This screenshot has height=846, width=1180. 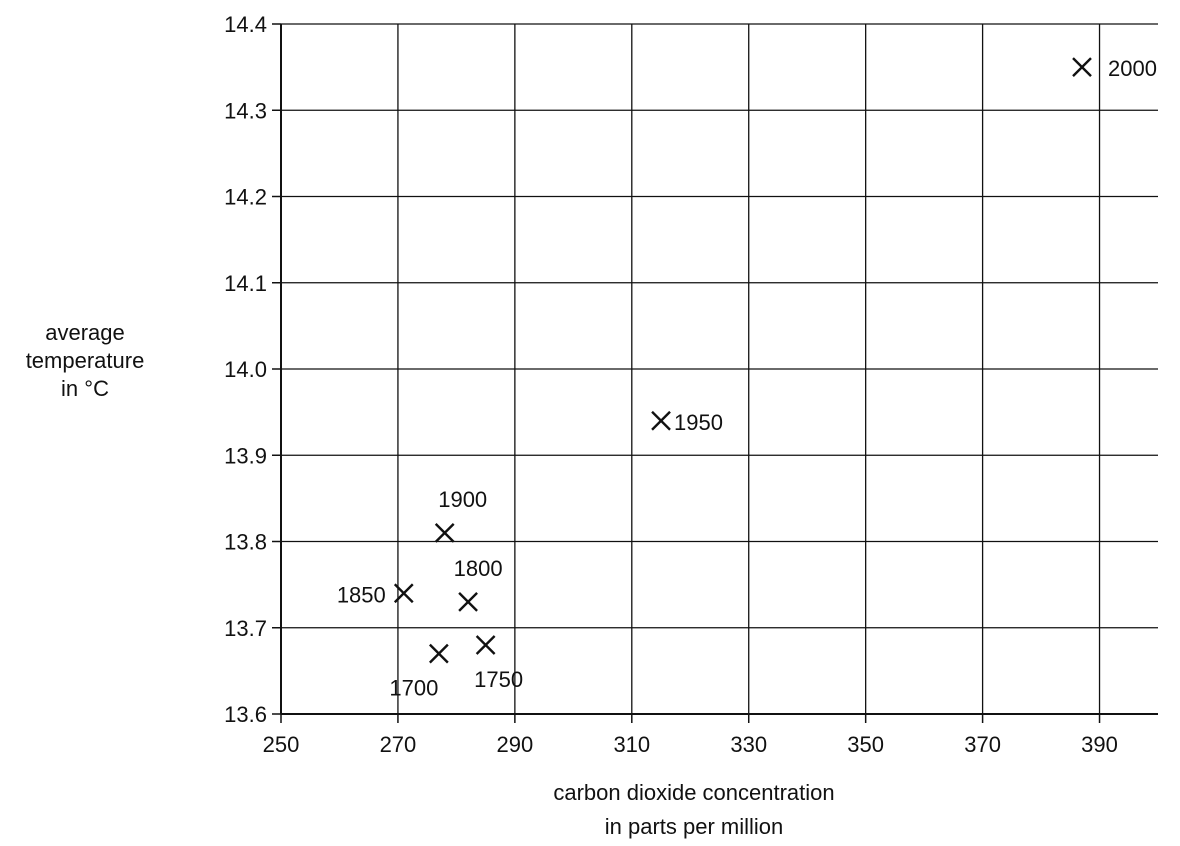 What do you see at coordinates (413, 688) in the screenshot?
I see `point-label: 1700` at bounding box center [413, 688].